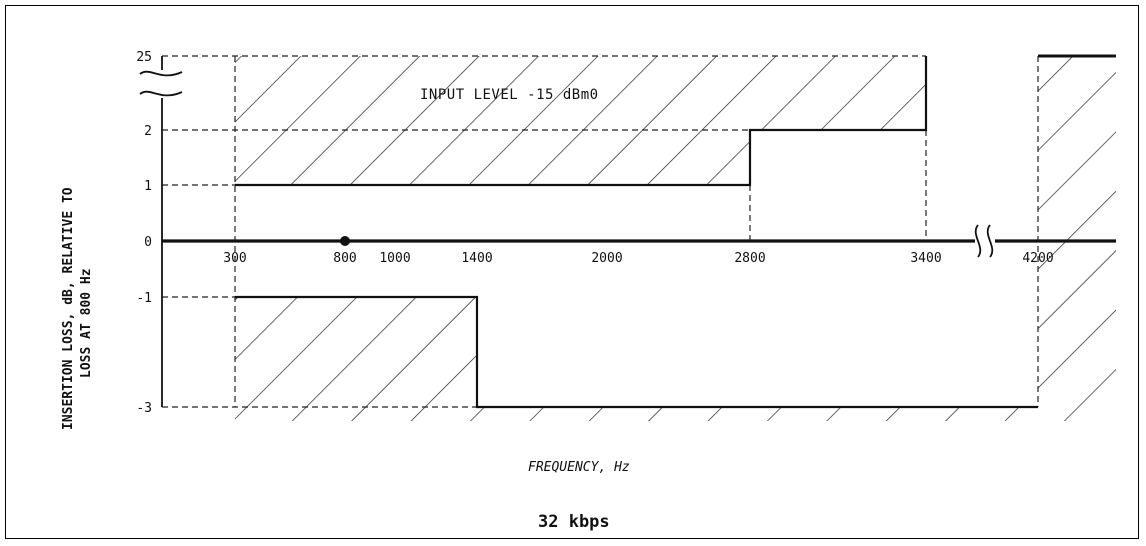 The height and width of the screenshot is (546, 1146). What do you see at coordinates (476, 258) in the screenshot?
I see `x-tick-label: 1400` at bounding box center [476, 258].